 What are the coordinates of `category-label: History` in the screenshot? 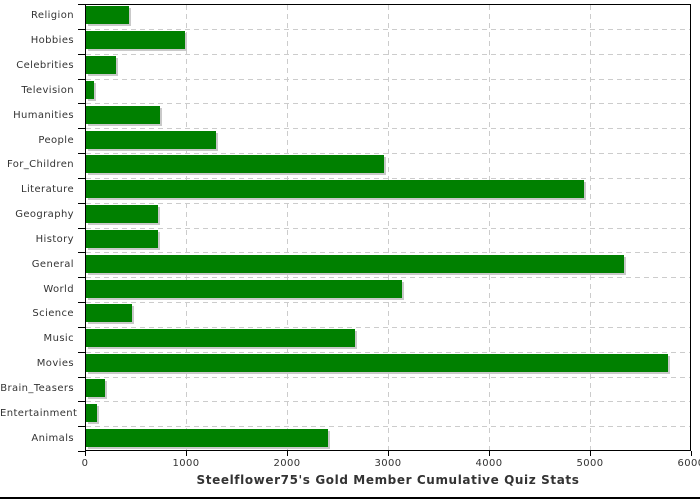 It's located at (54, 239).